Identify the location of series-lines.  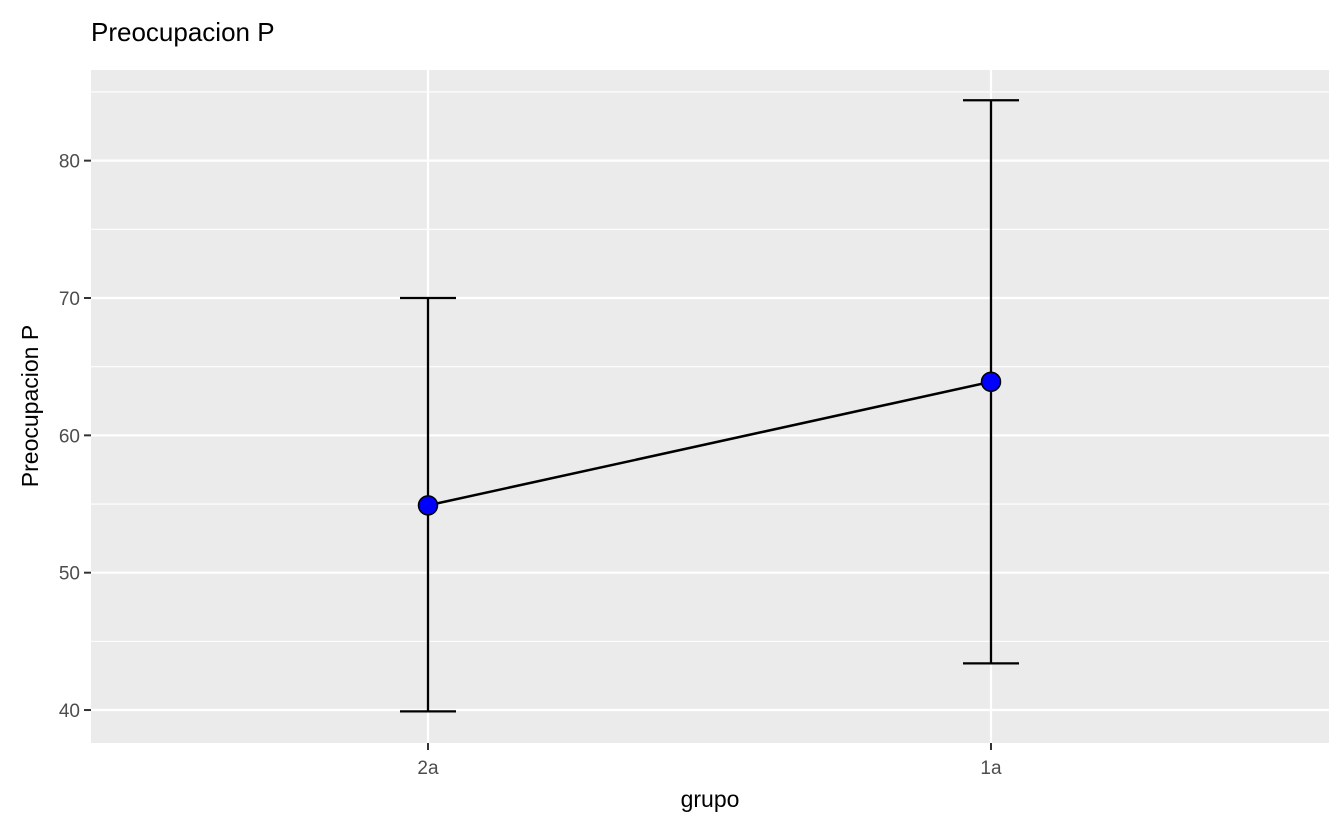
(709, 443).